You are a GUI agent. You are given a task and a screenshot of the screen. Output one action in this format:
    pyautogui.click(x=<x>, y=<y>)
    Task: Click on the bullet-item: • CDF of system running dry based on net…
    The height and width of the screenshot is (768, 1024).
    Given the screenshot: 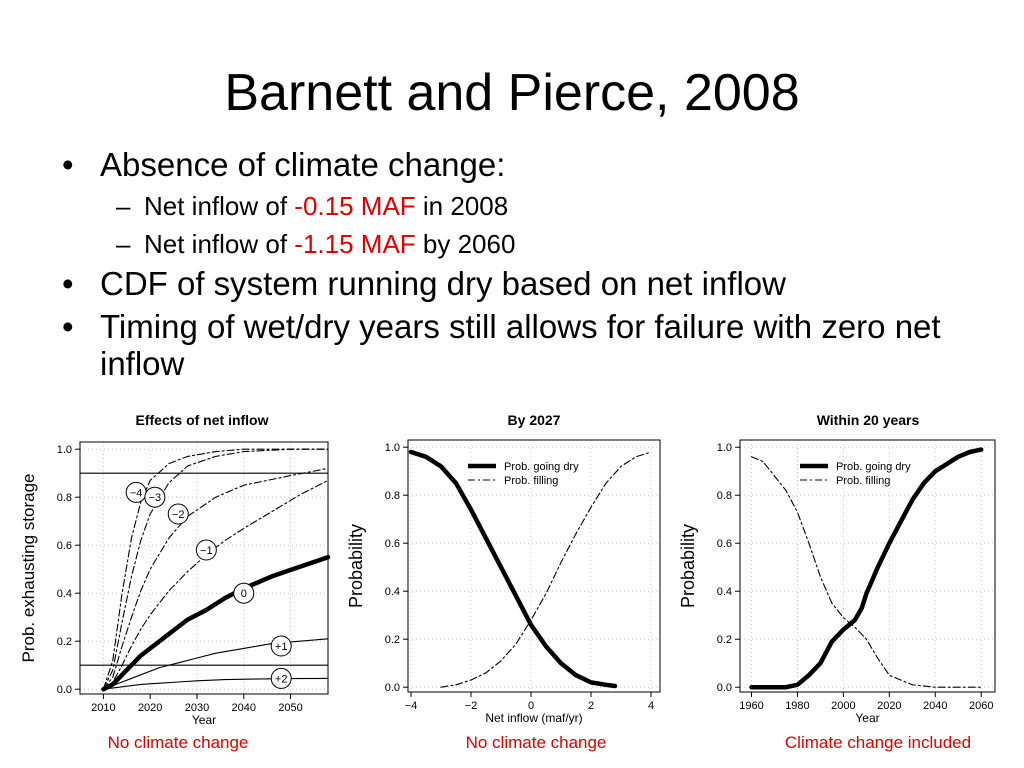 What is the action you would take?
    pyautogui.click(x=528, y=283)
    